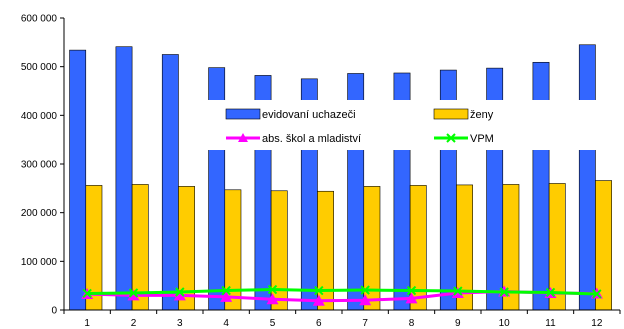  Describe the element at coordinates (87, 323) in the screenshot. I see `x-tick-label: 1` at that location.